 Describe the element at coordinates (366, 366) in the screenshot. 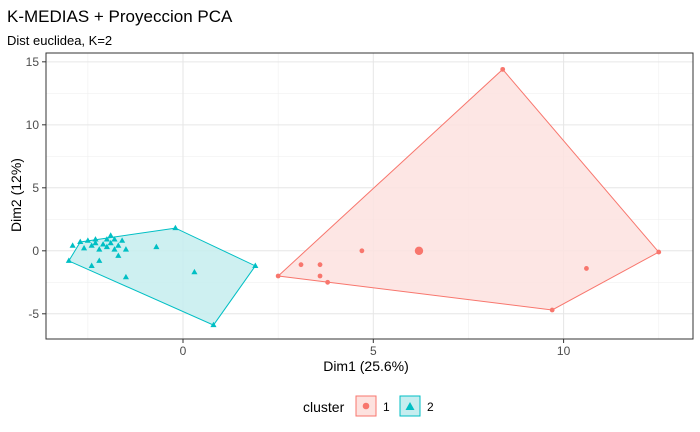

I see `x-axis-label: Dim1 (25.6%)` at that location.